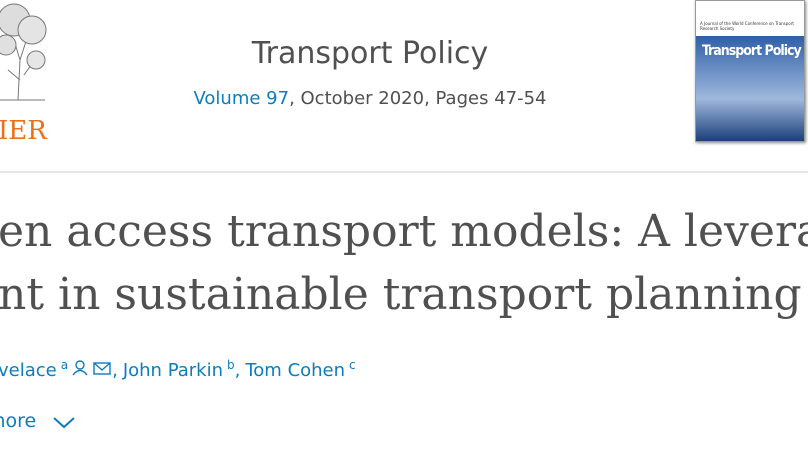  Describe the element at coordinates (404, 172) in the screenshot. I see `divider` at that location.